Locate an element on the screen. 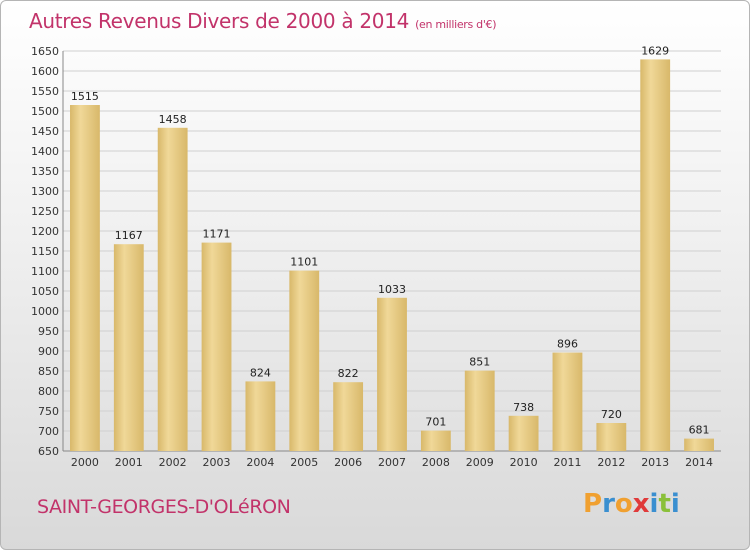 This screenshot has height=550, width=750. x-tick-label: 2011 is located at coordinates (567, 462).